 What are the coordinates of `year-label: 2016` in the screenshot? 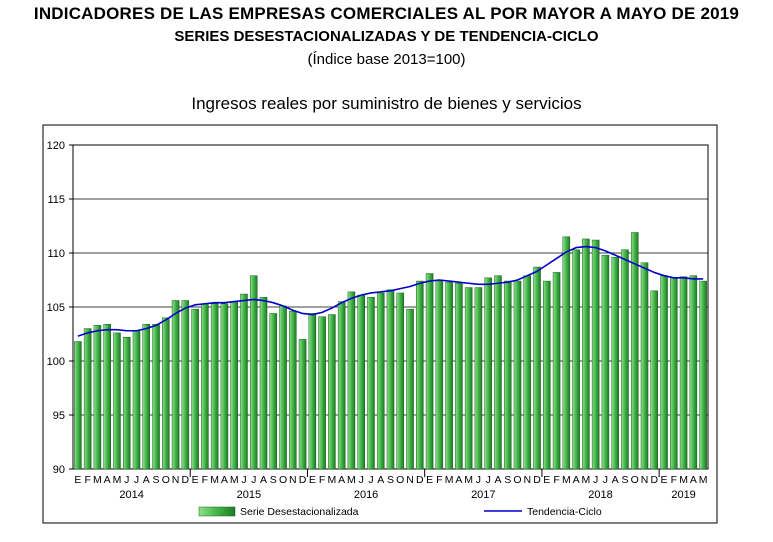 It's located at (366, 495).